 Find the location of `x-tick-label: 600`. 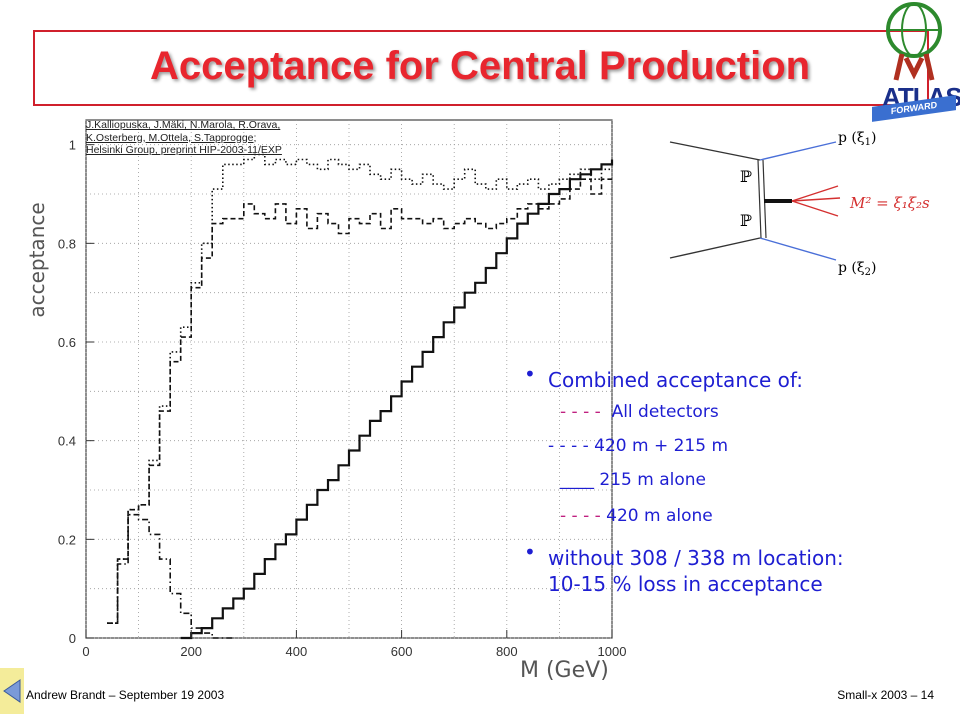

x-tick-label: 600 is located at coordinates (402, 651).